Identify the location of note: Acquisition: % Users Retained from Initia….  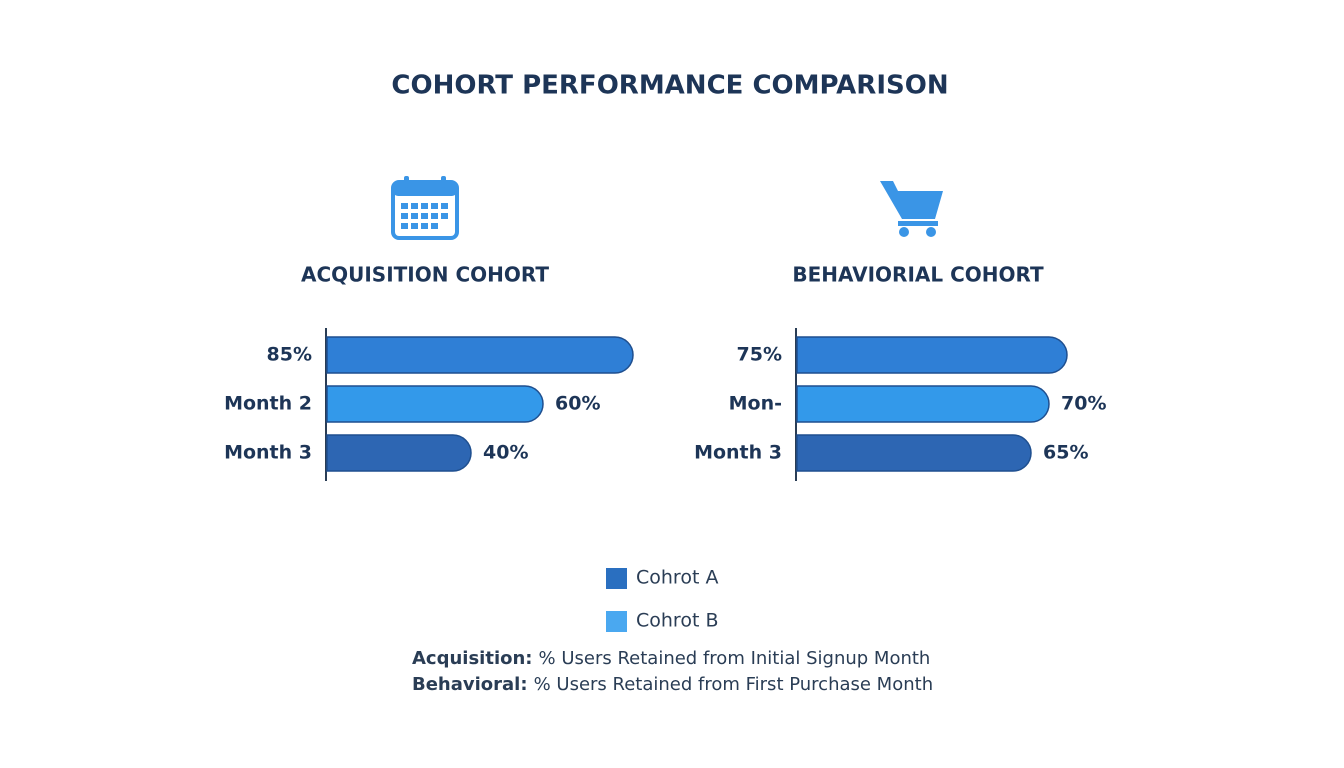
(671, 658).